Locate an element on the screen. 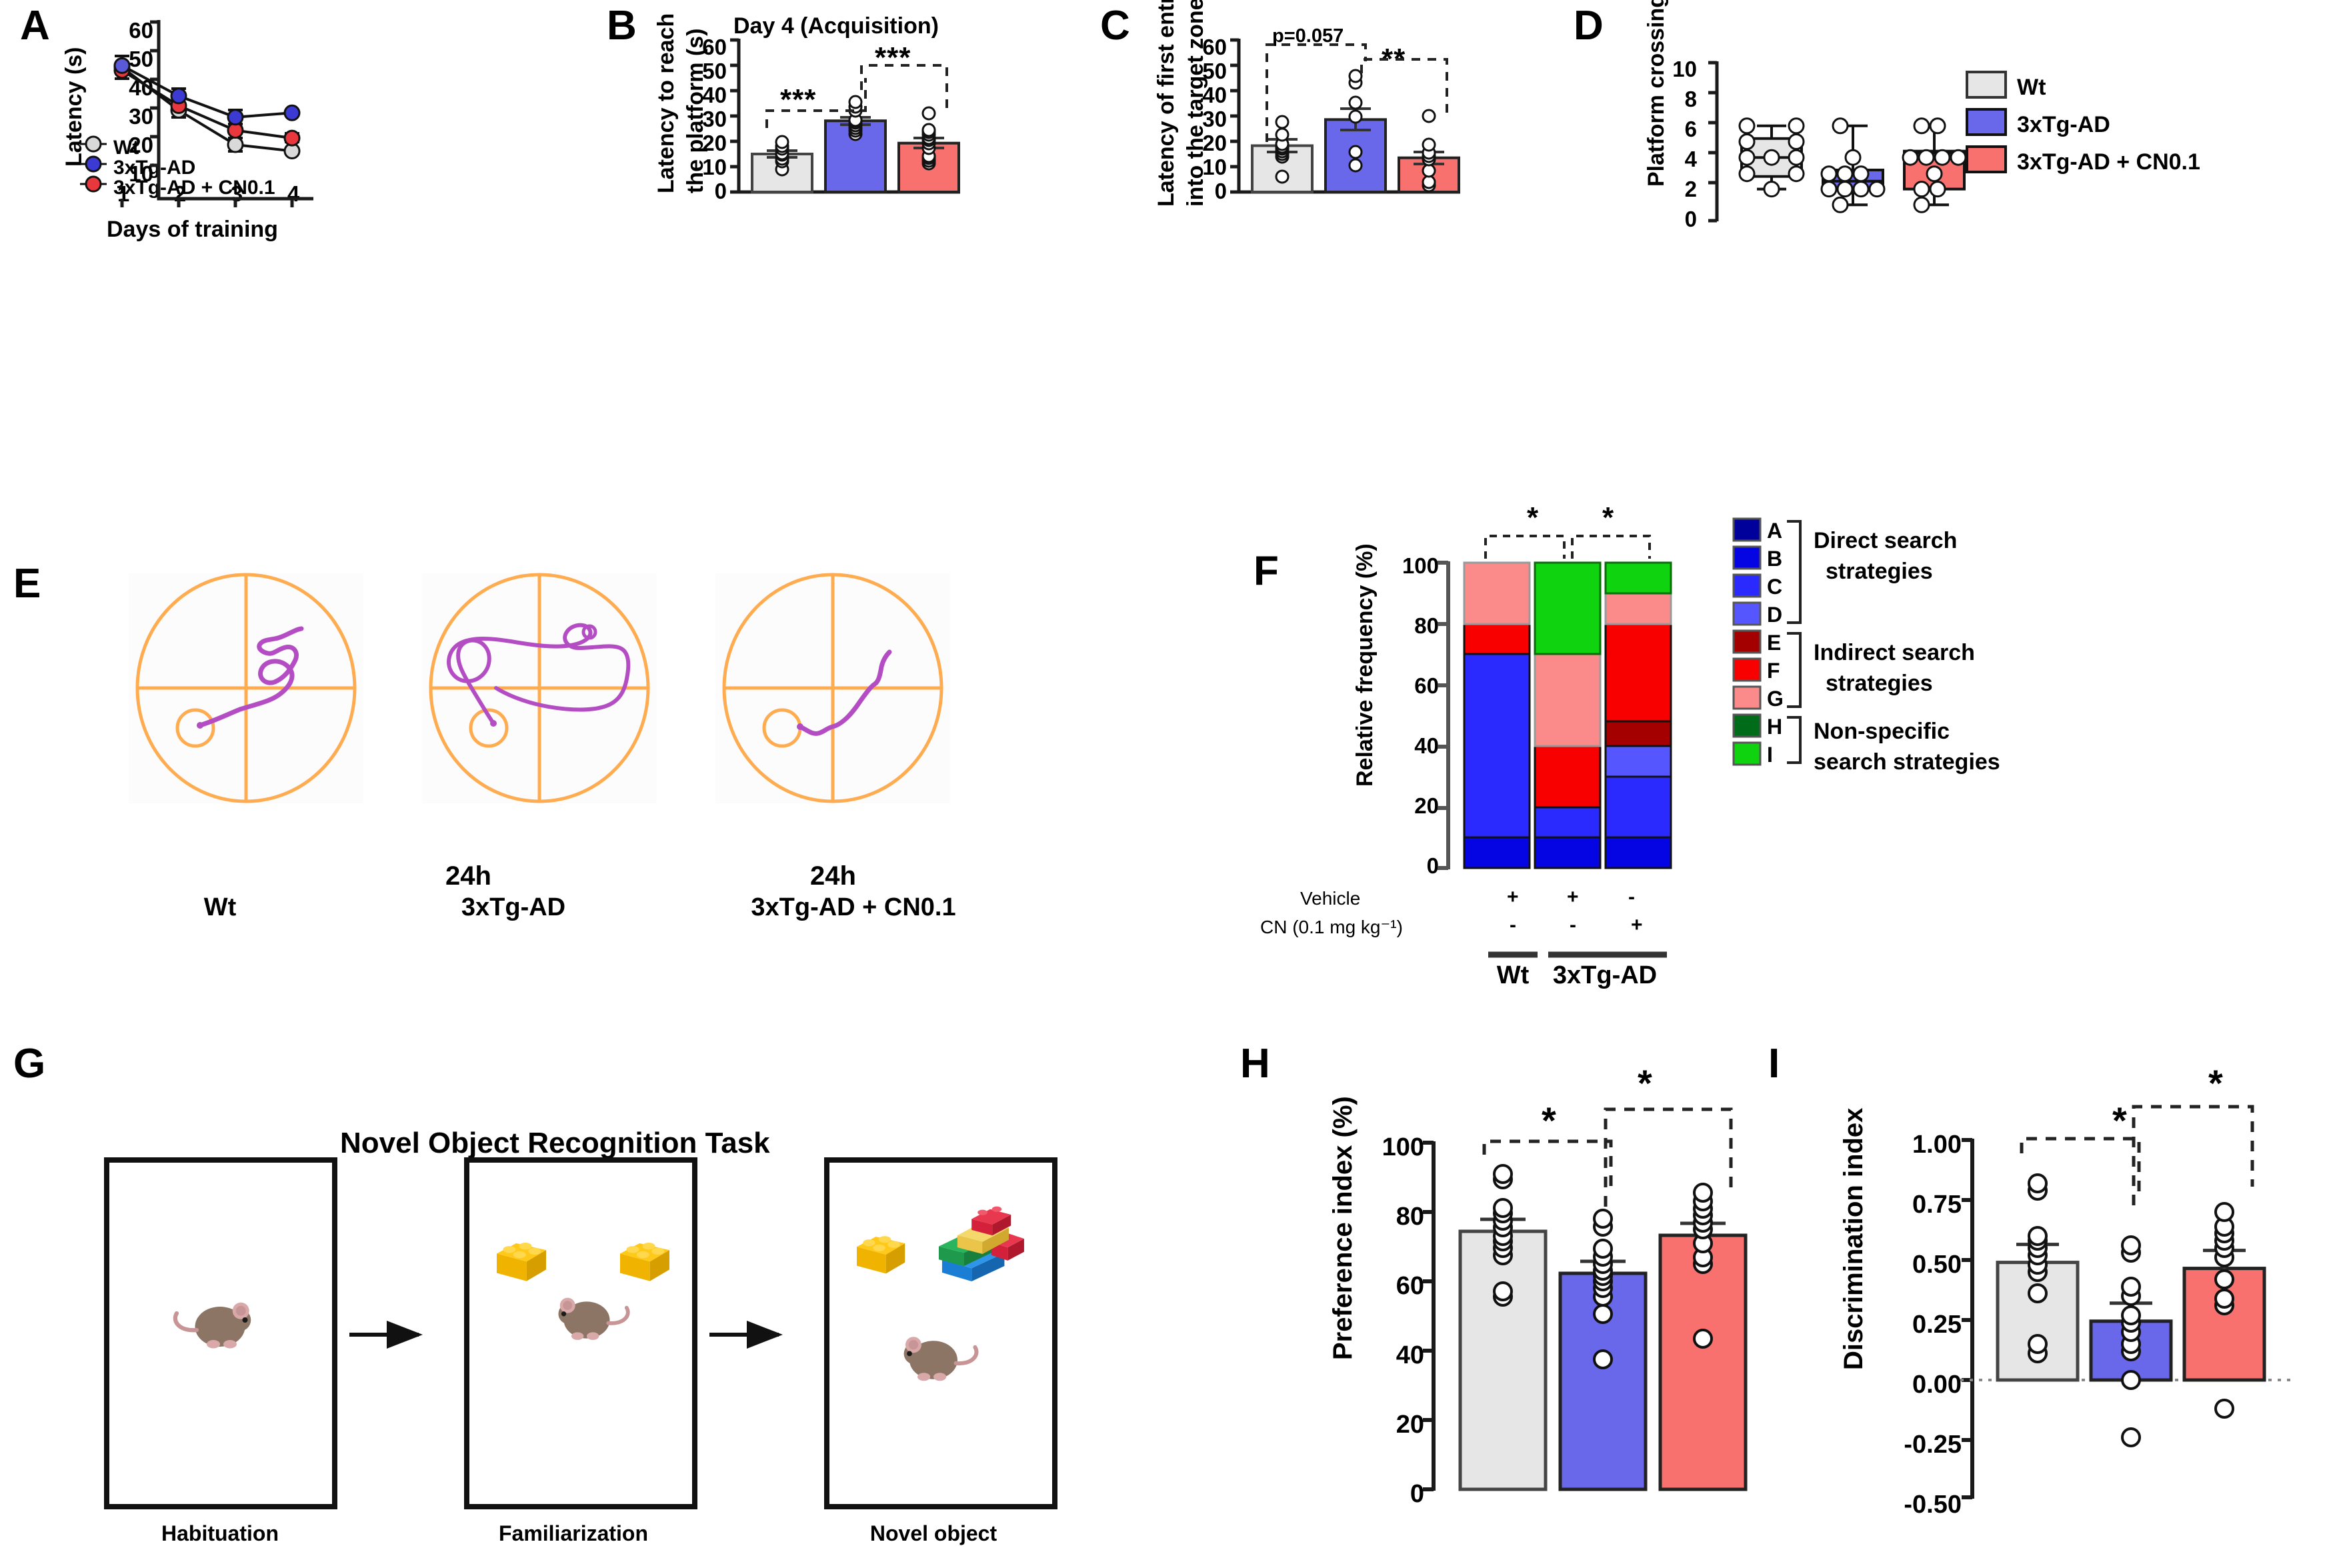 Image resolution: width=2343 pixels, height=1568 pixels. panel-e-caption-0: Wt is located at coordinates (220, 907).